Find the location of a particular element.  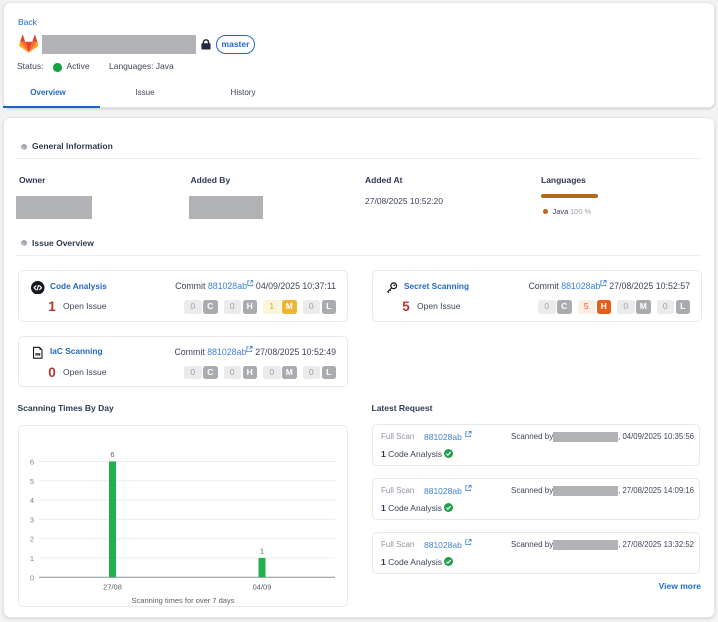

svg-text: 04/09 is located at coordinates (262, 586).